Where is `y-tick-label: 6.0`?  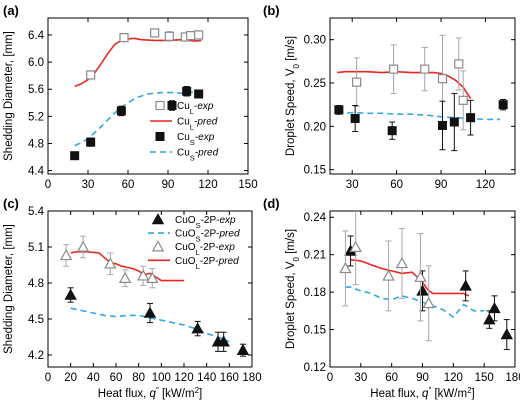 y-tick-label: 6.0 is located at coordinates (36, 63).